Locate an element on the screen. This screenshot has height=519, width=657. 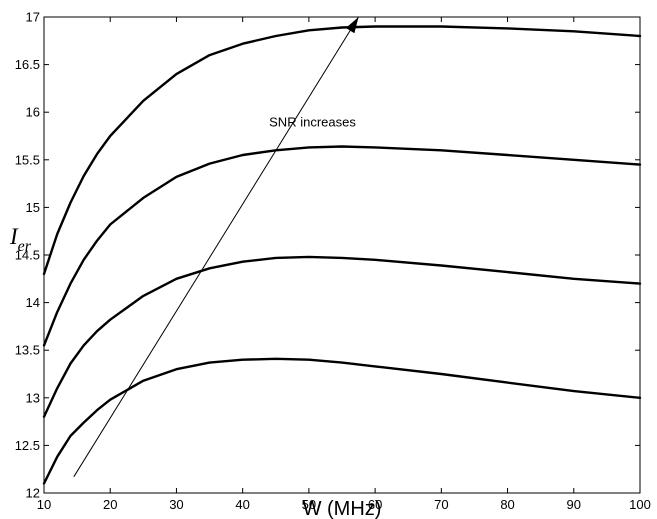
x-tick-label: 90 is located at coordinates (574, 504).